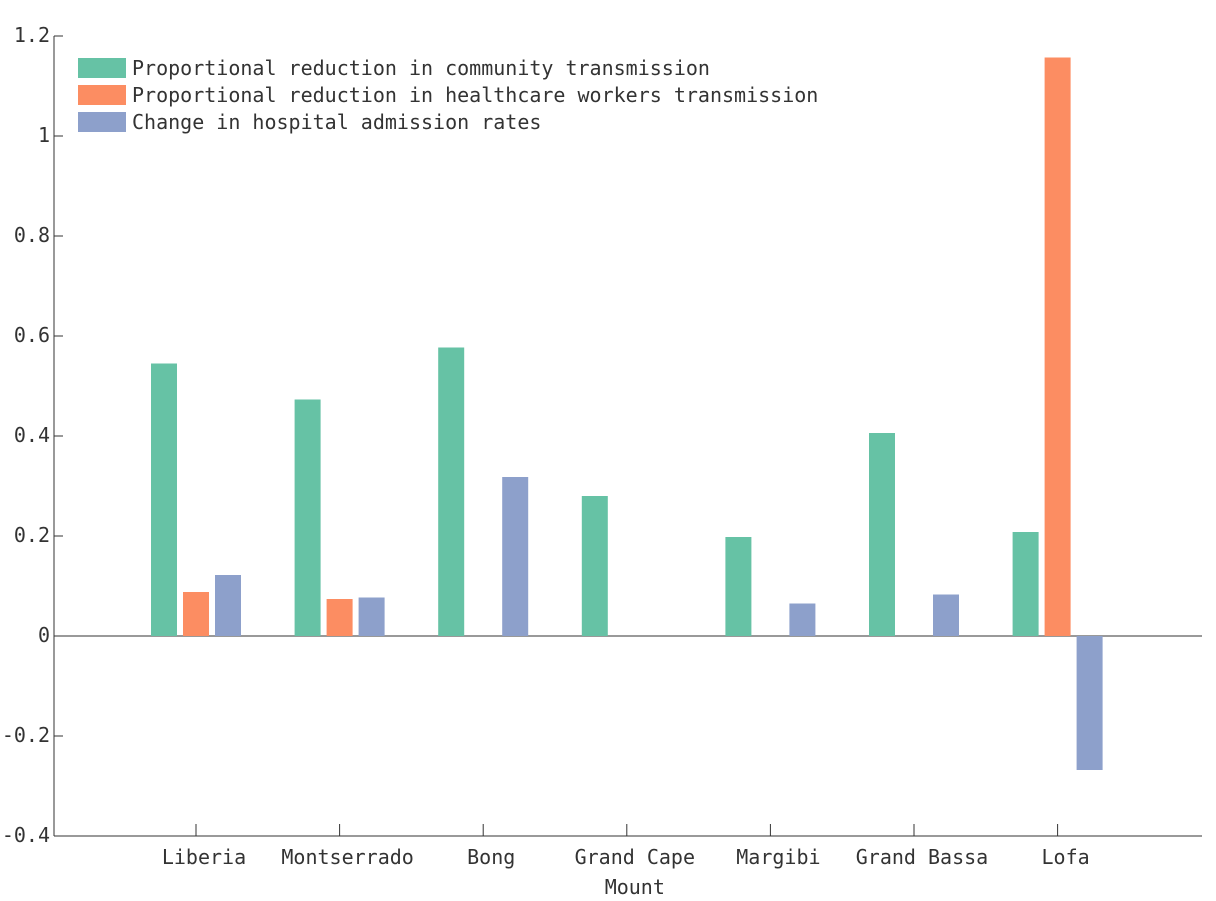 The width and height of the screenshot is (1216, 901). Describe the element at coordinates (32, 235) in the screenshot. I see `y-tick-label: 0.8` at that location.